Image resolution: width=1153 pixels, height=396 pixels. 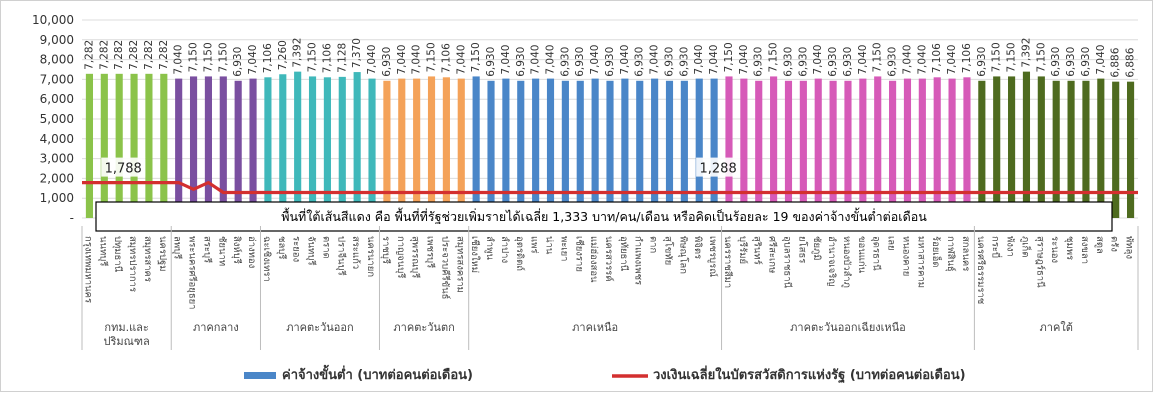 I want to click on x-category-label: จันทบุรี, so click(x=312, y=250).